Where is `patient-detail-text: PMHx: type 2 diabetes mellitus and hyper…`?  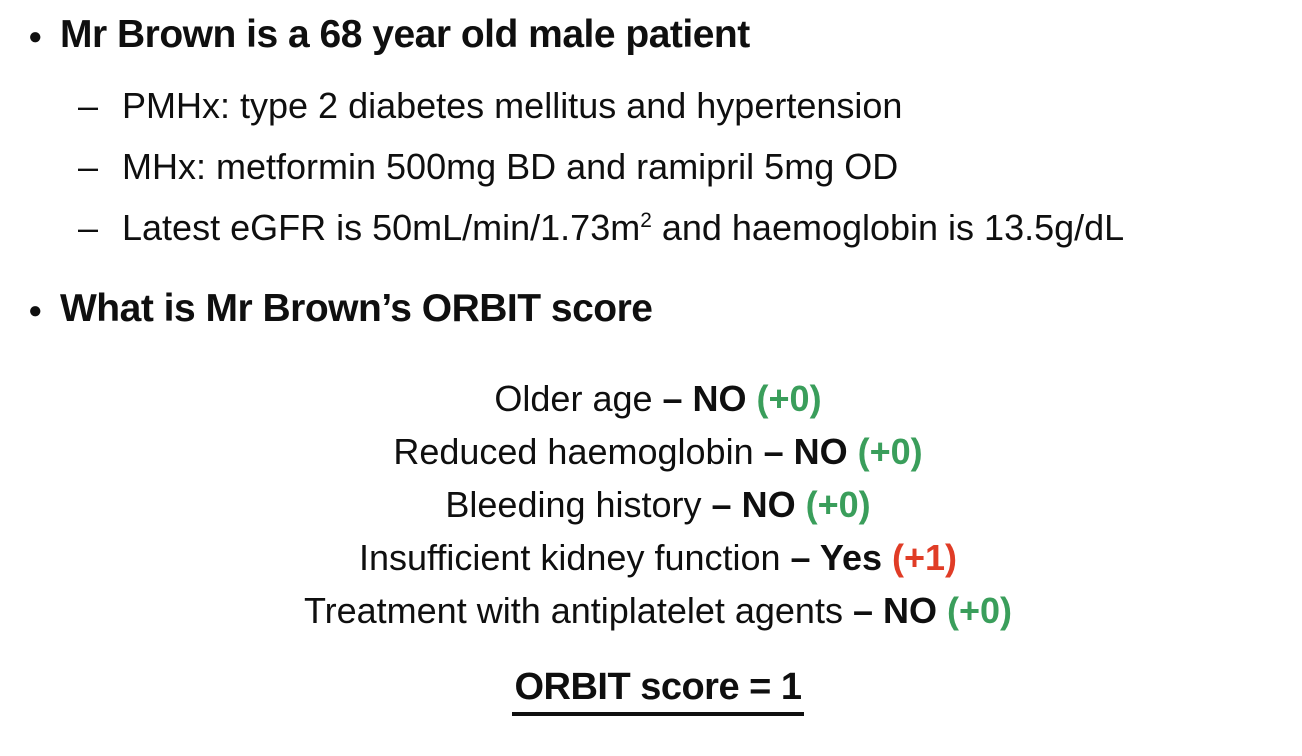 patient-detail-text: PMHx: type 2 diabetes mellitus and hyper… is located at coordinates (512, 105).